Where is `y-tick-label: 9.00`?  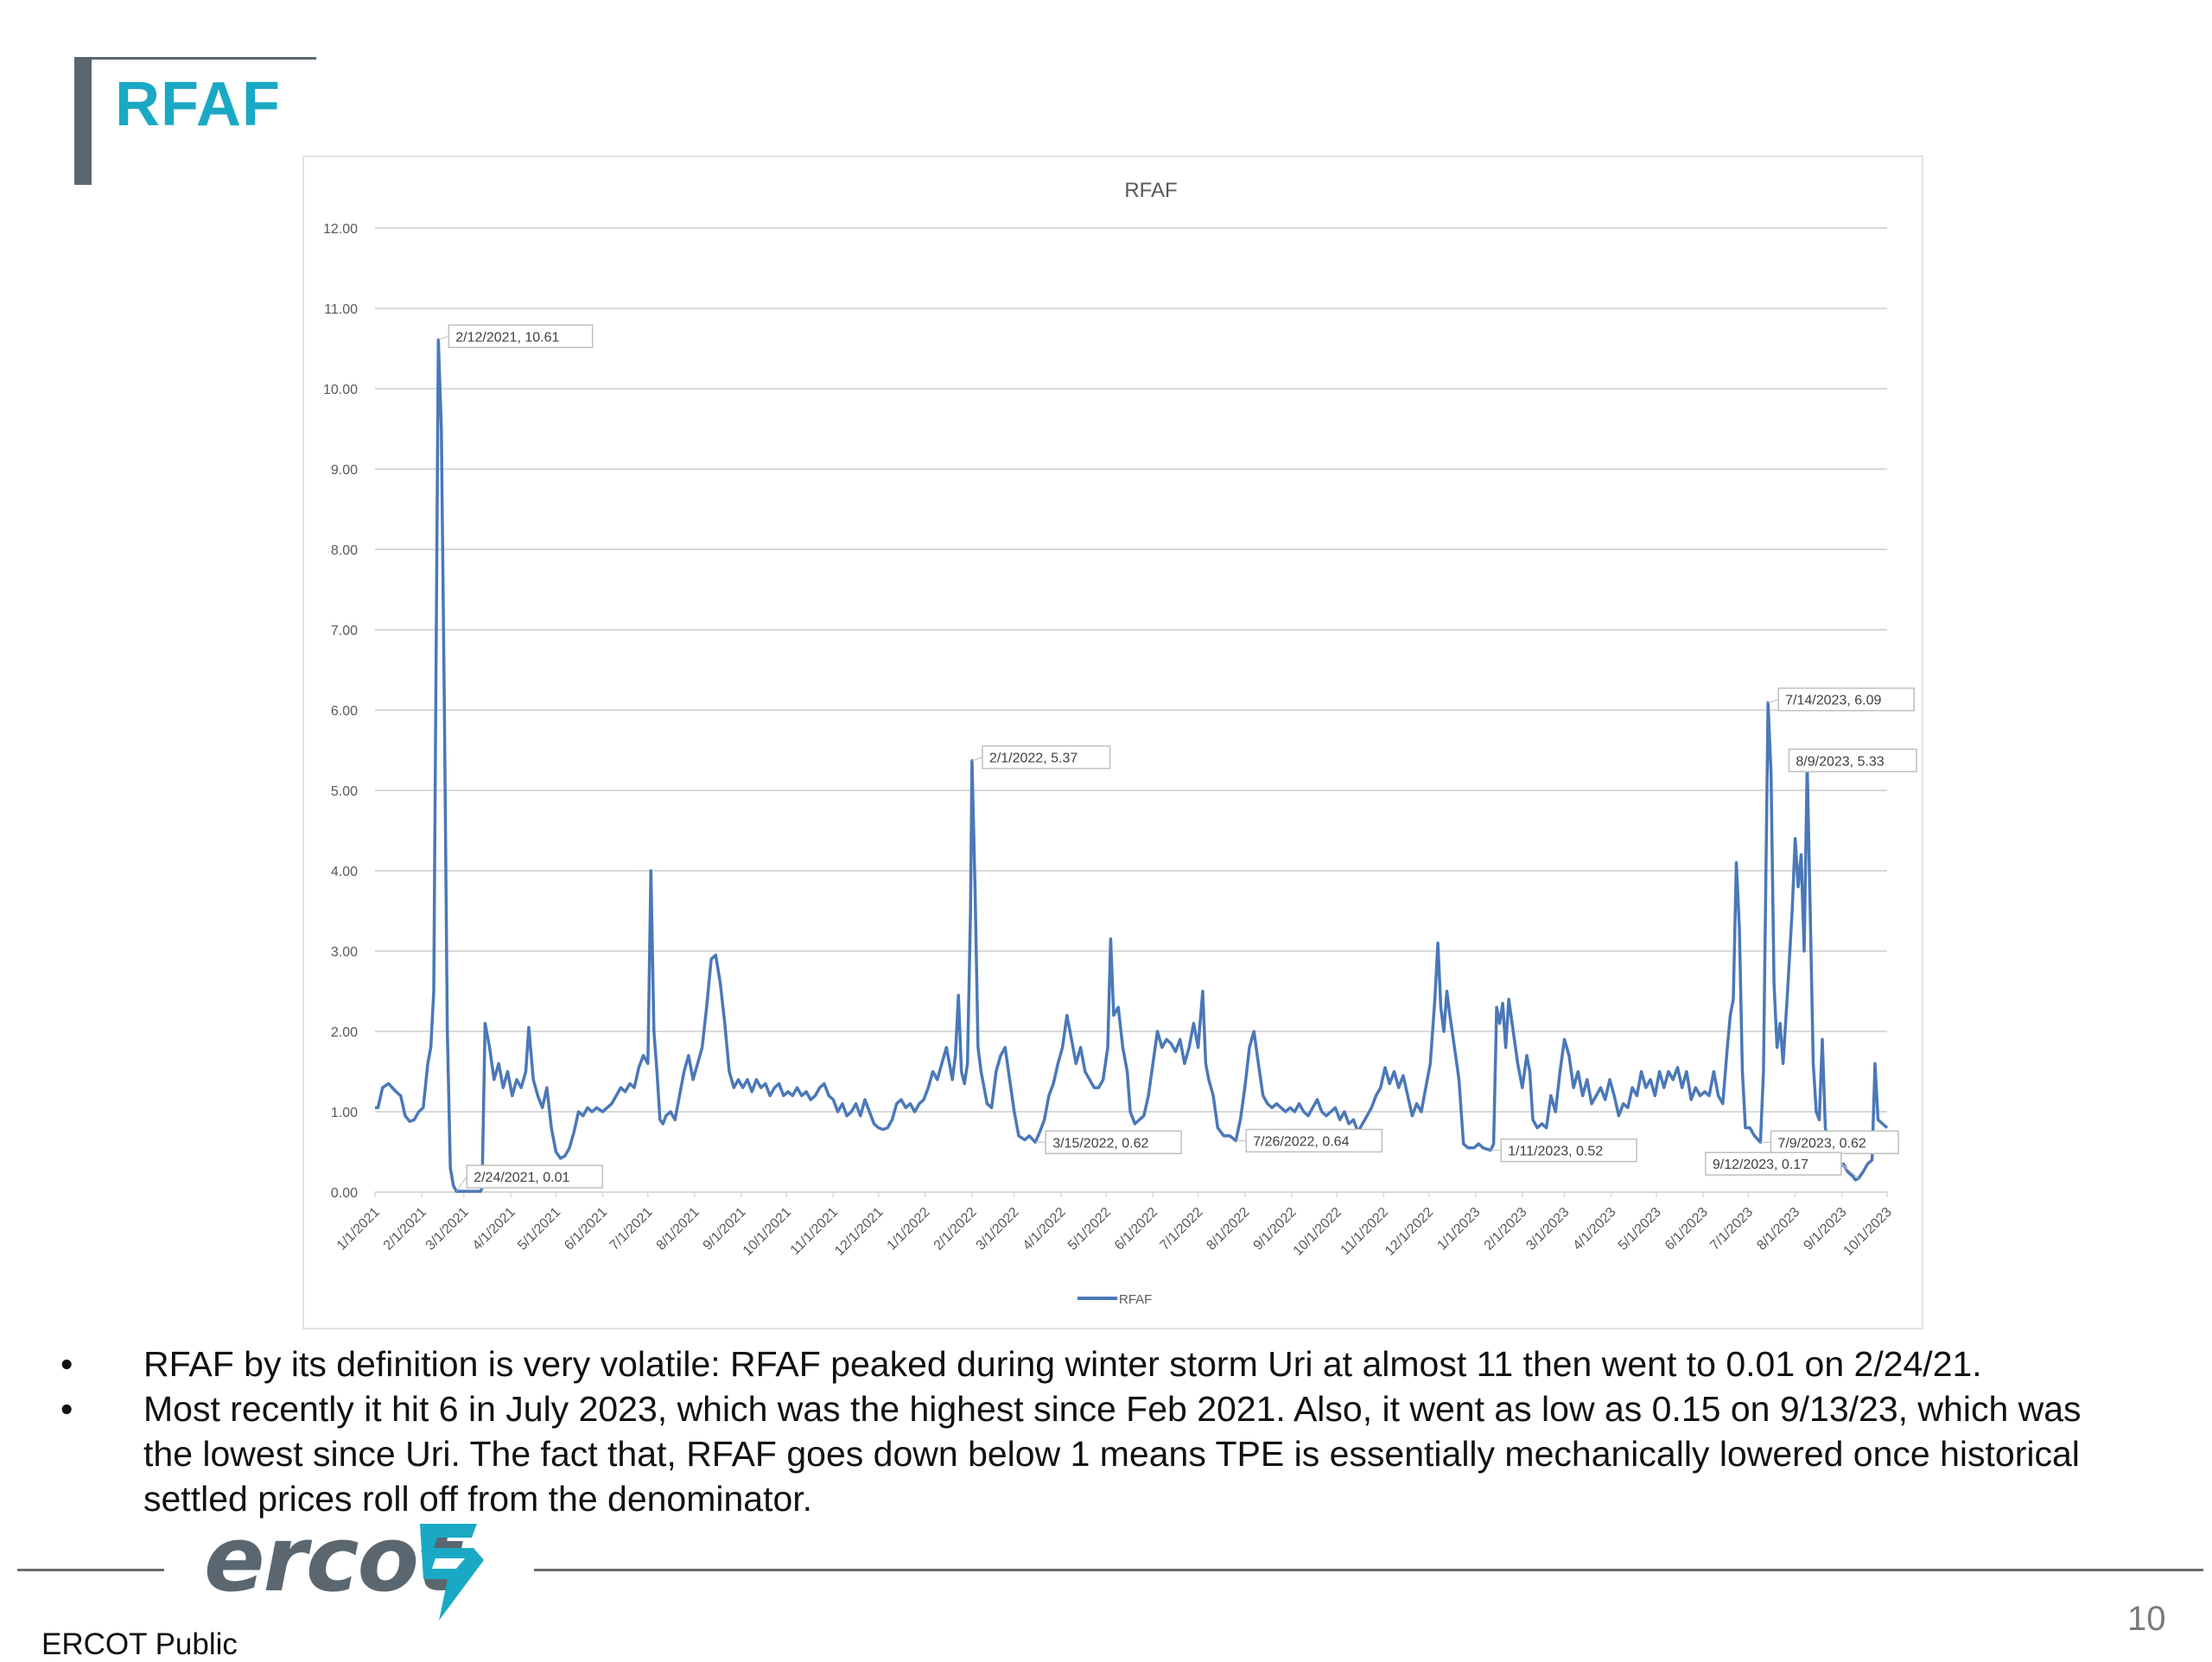 y-tick-label: 9.00 is located at coordinates (344, 470).